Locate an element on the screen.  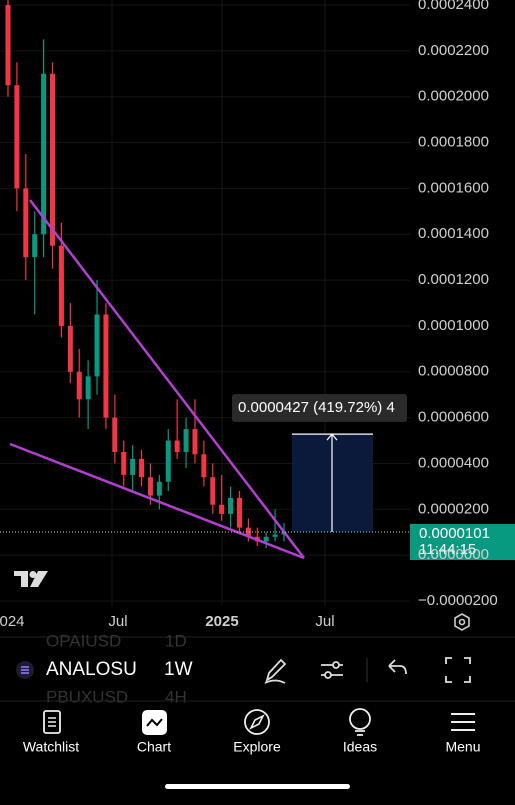
y-tick-label: 0.0000400 is located at coordinates (453, 462).